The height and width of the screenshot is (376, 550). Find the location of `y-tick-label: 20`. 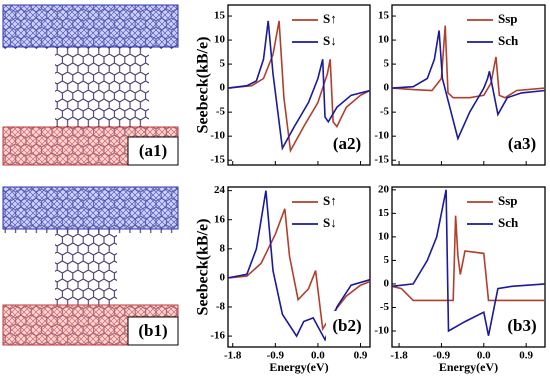

y-tick-label: 20 is located at coordinates (384, 189).